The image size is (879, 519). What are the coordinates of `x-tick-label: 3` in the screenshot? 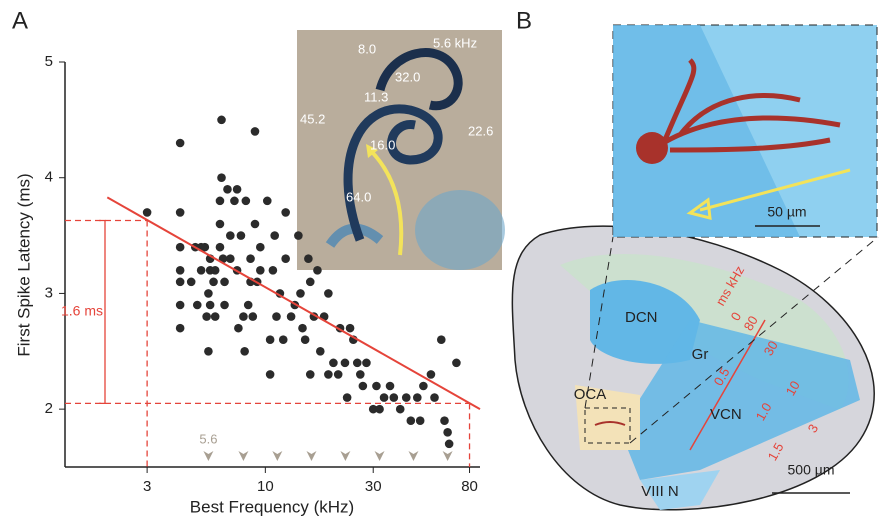 It's located at (147, 486).